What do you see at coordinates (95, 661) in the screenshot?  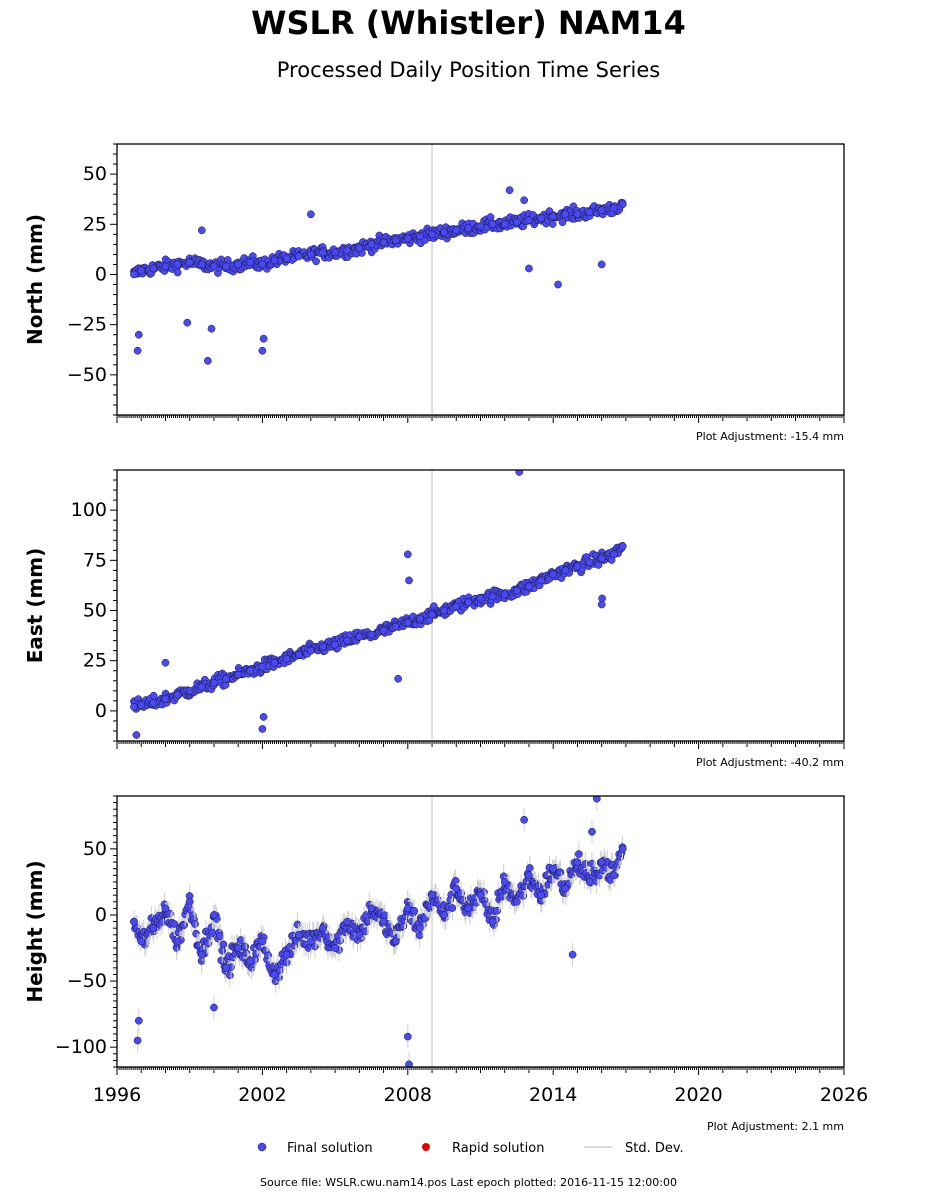 I see `y-tick-label: 25` at bounding box center [95, 661].